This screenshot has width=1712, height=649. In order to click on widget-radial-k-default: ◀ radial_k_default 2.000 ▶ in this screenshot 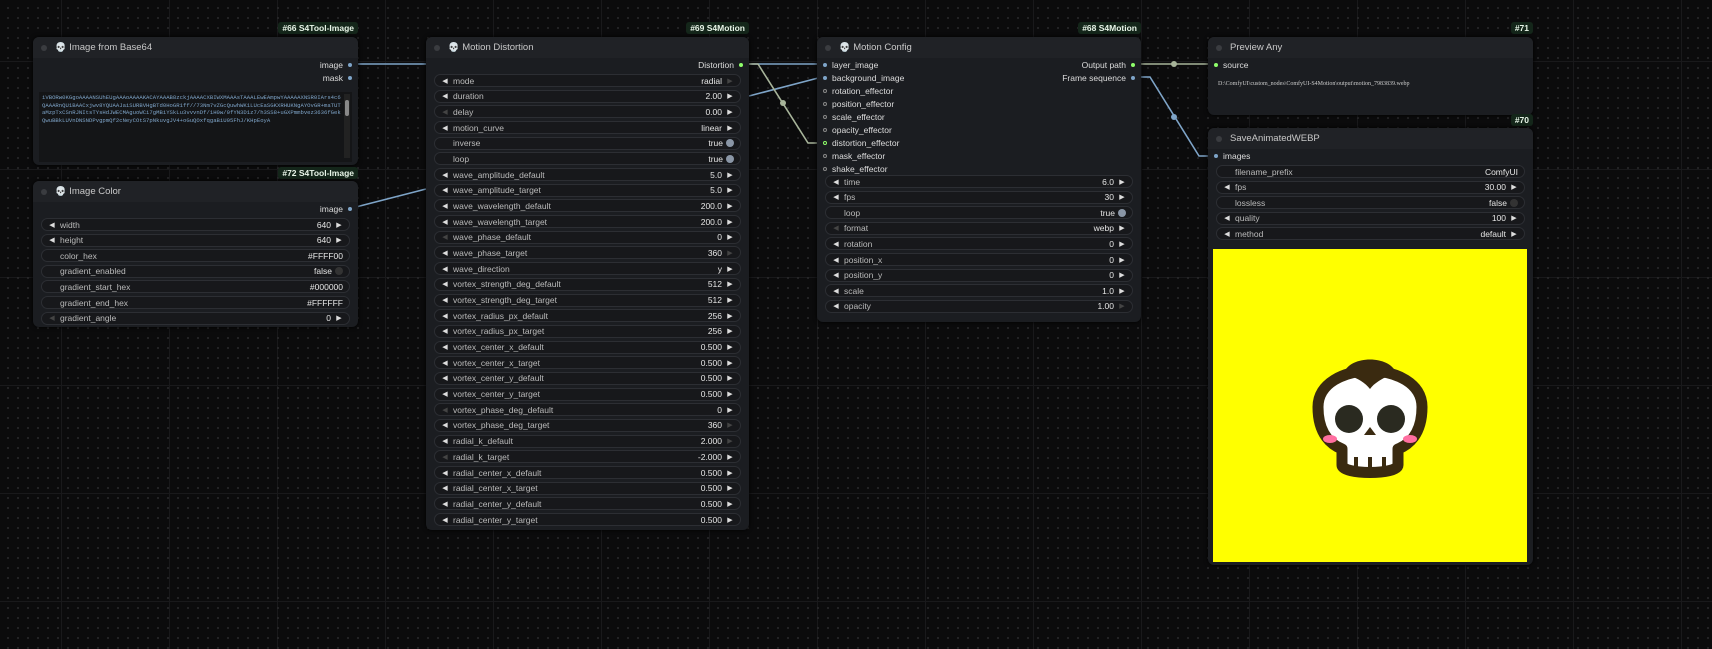, I will do `click(587, 441)`.